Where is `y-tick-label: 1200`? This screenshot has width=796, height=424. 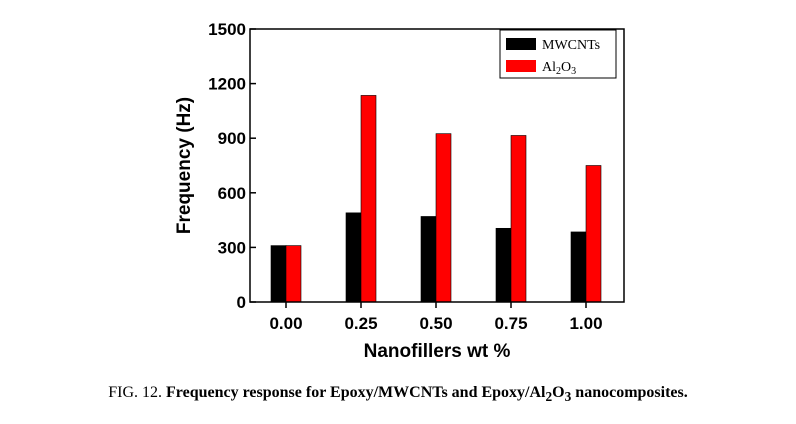
y-tick-label: 1200 is located at coordinates (227, 84).